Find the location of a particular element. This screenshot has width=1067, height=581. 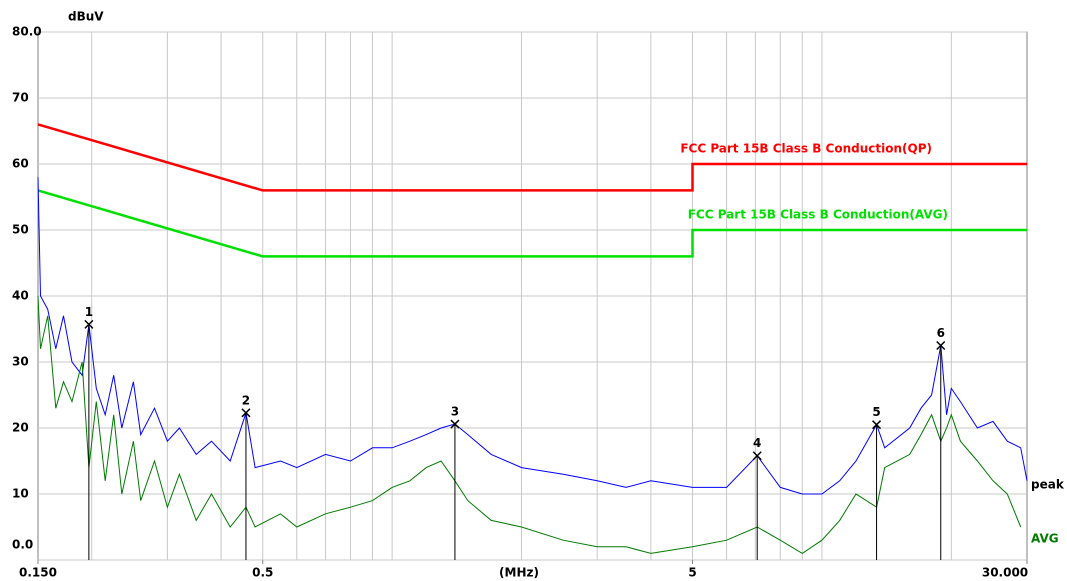

y-tick-label: 10 is located at coordinates (20, 494).